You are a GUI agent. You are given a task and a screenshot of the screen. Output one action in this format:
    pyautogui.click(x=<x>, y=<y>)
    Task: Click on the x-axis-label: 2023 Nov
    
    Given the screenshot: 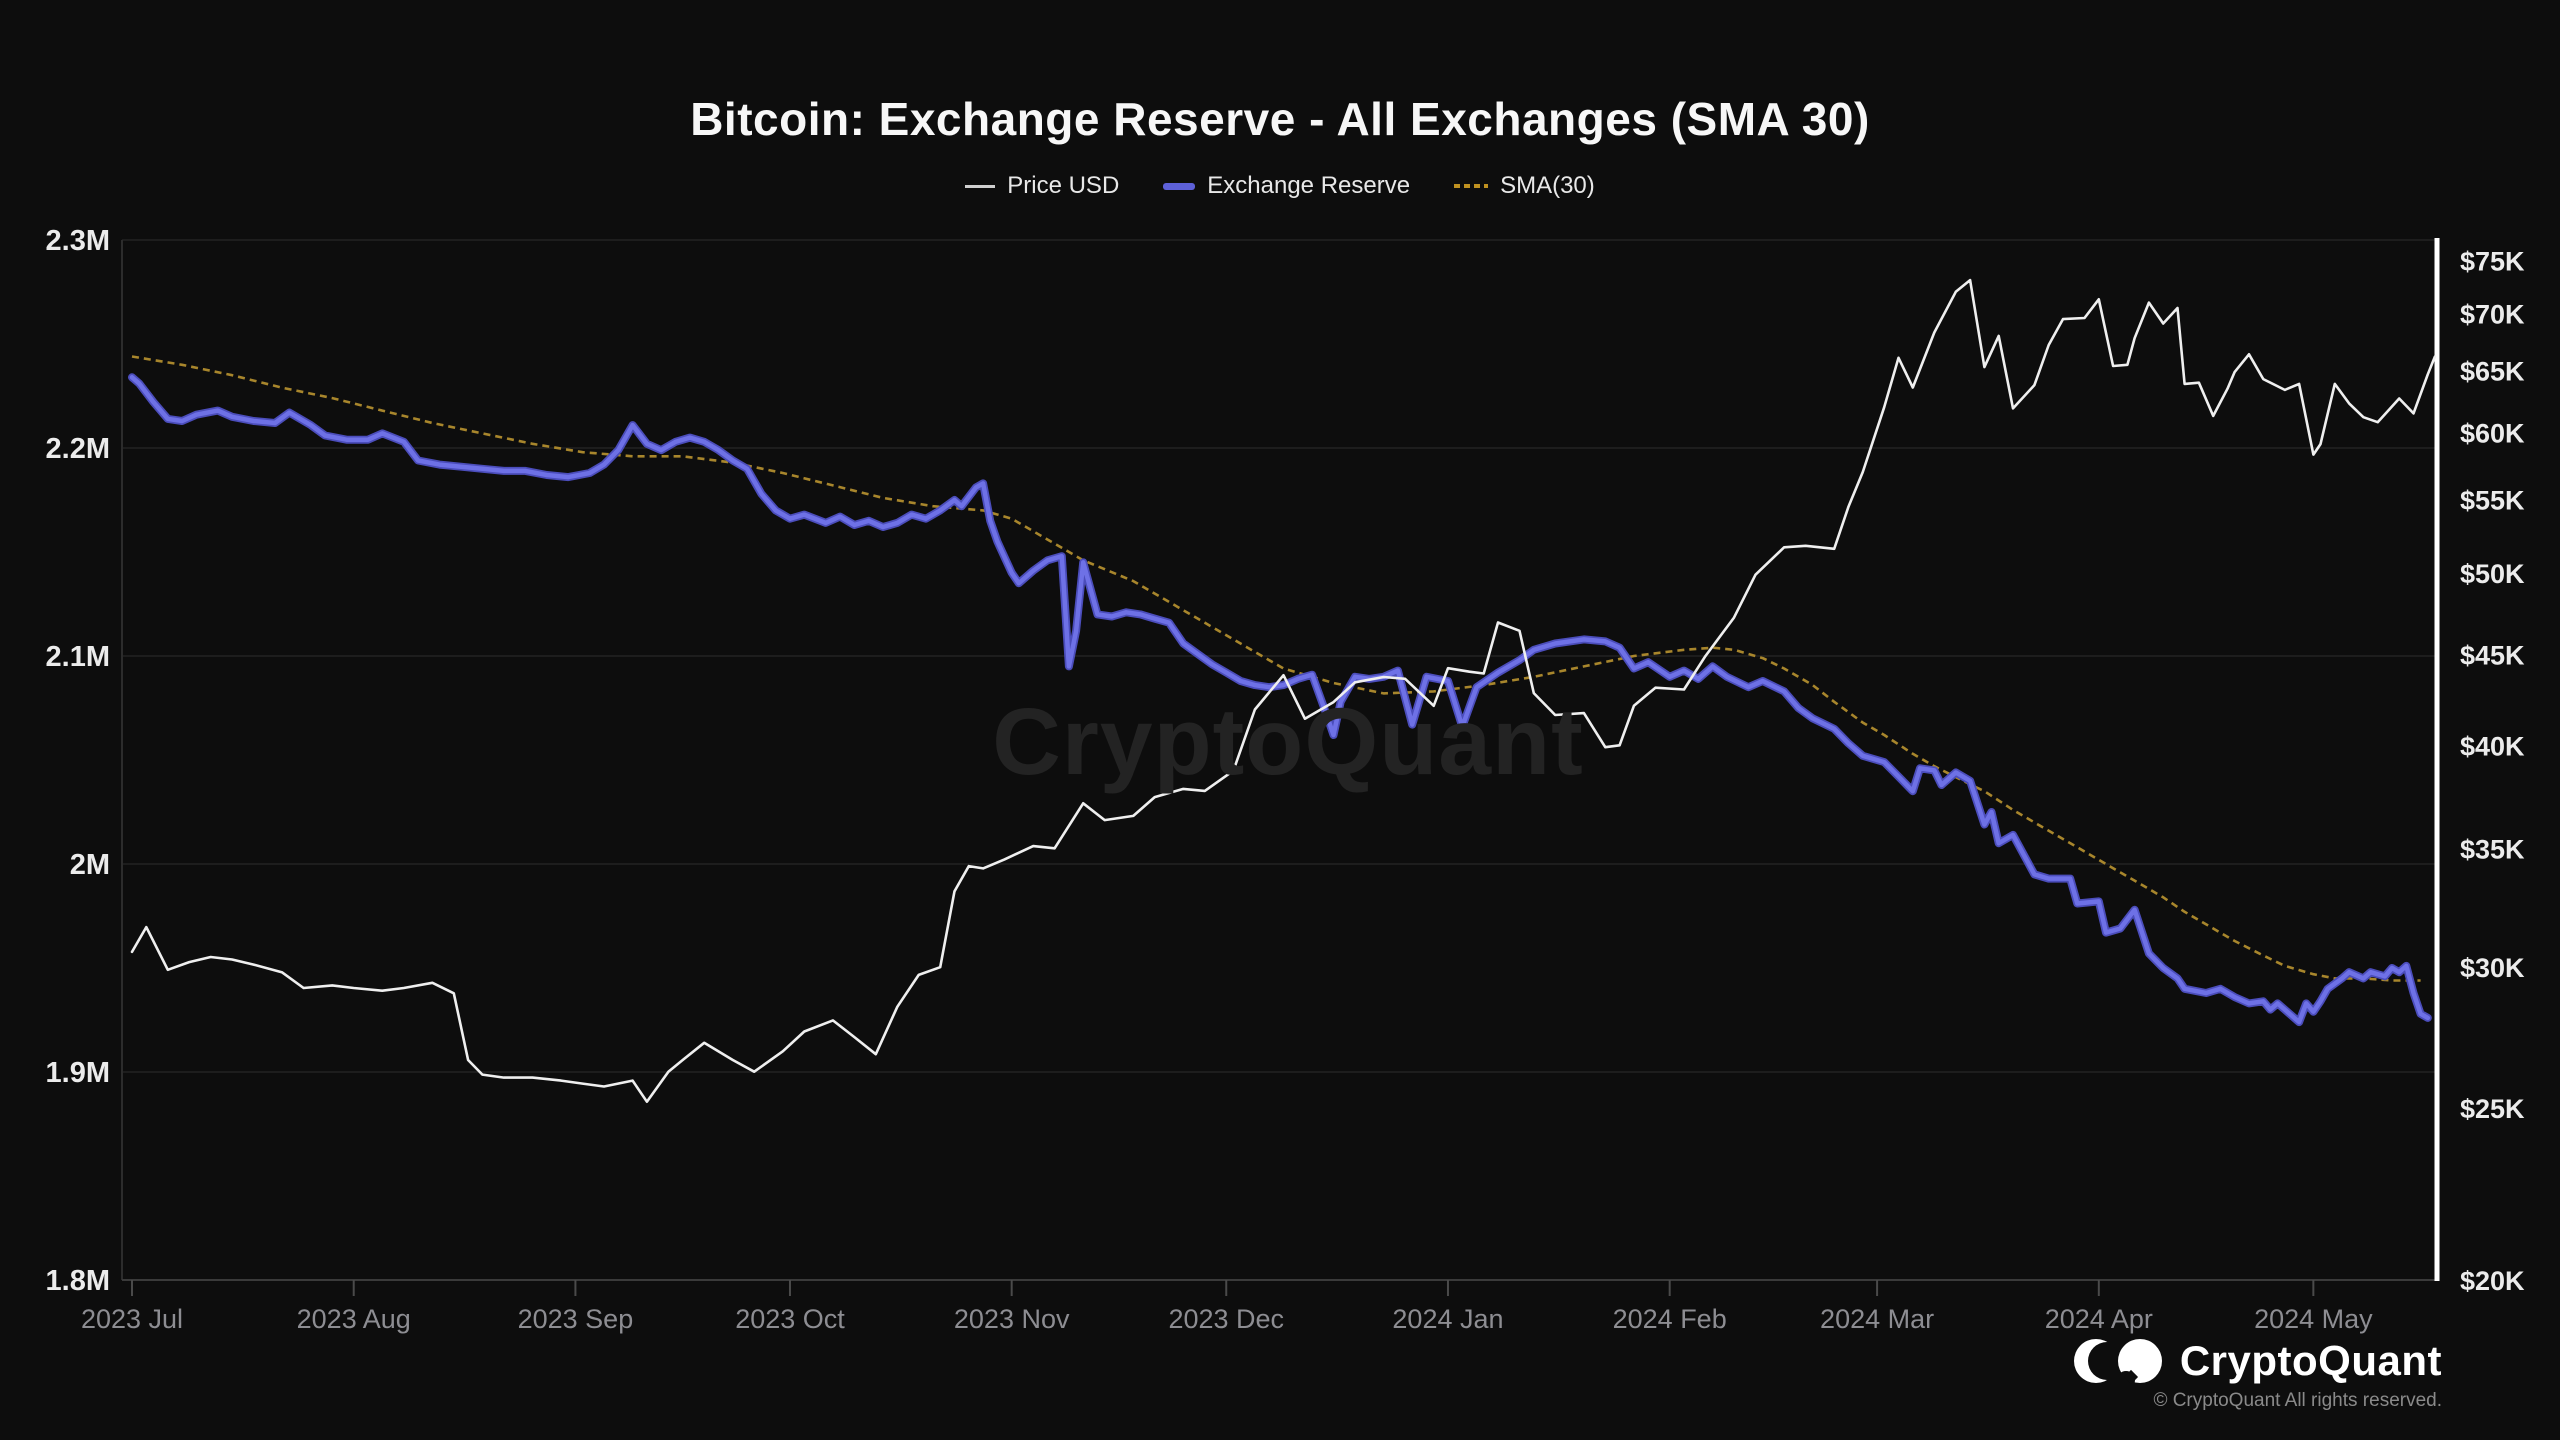 What is the action you would take?
    pyautogui.click(x=1012, y=1319)
    